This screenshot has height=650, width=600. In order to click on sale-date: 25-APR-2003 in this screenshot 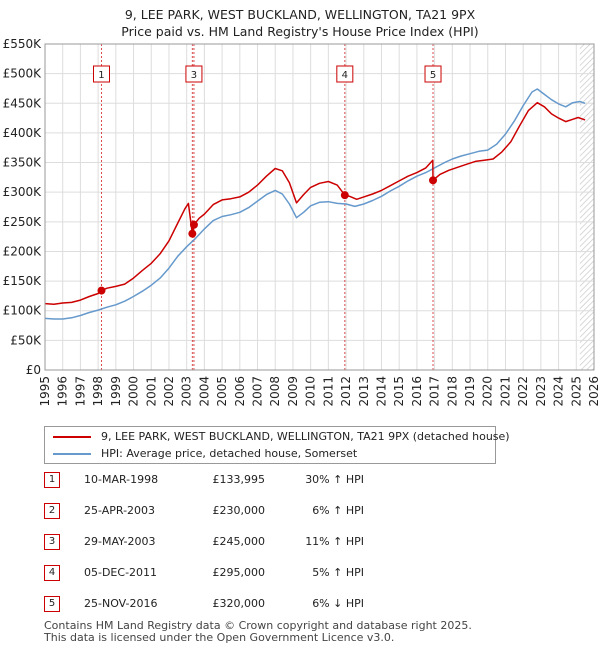, I will do `click(120, 510)`.